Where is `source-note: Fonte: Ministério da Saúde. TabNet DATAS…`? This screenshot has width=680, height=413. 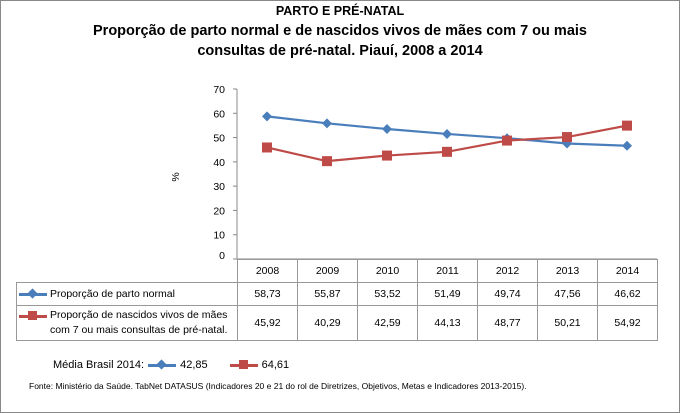 source-note: Fonte: Ministério da Saúde. TabNet DATAS… is located at coordinates (278, 386).